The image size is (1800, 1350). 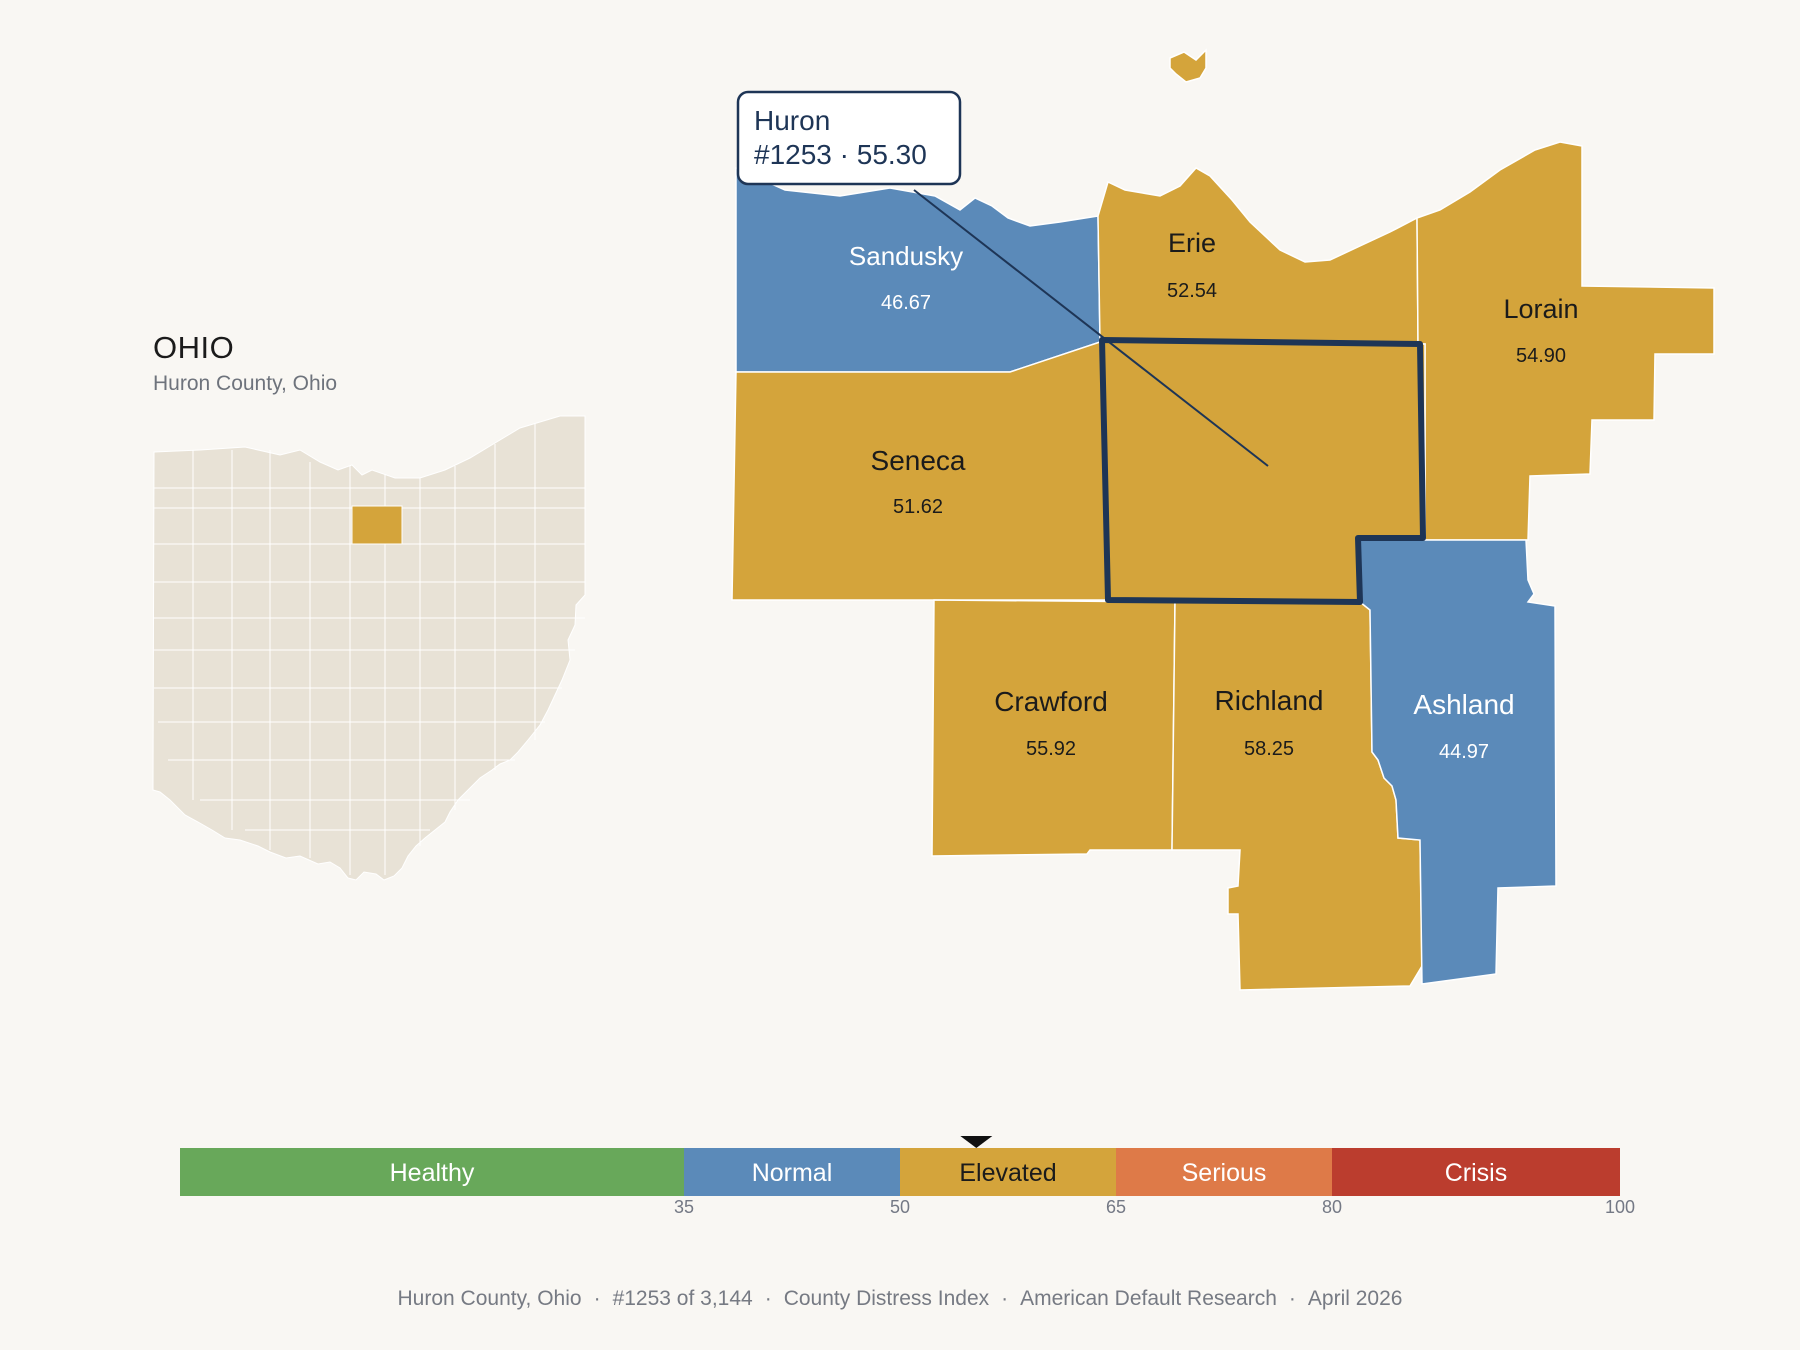 I want to click on callout-box, so click(x=849, y=138).